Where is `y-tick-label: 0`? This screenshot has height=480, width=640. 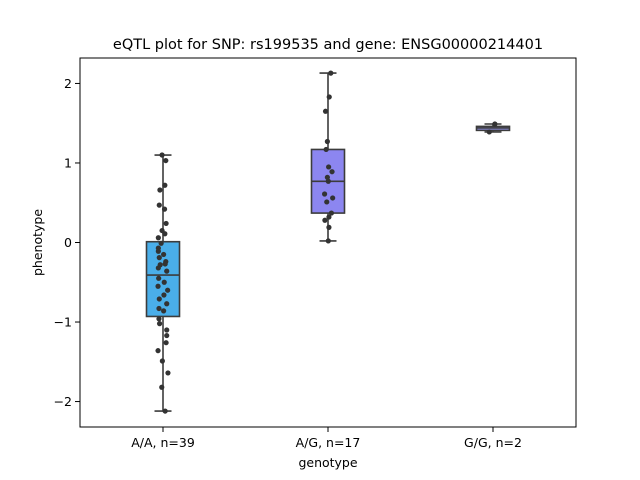 y-tick-label: 0 is located at coordinates (68, 242).